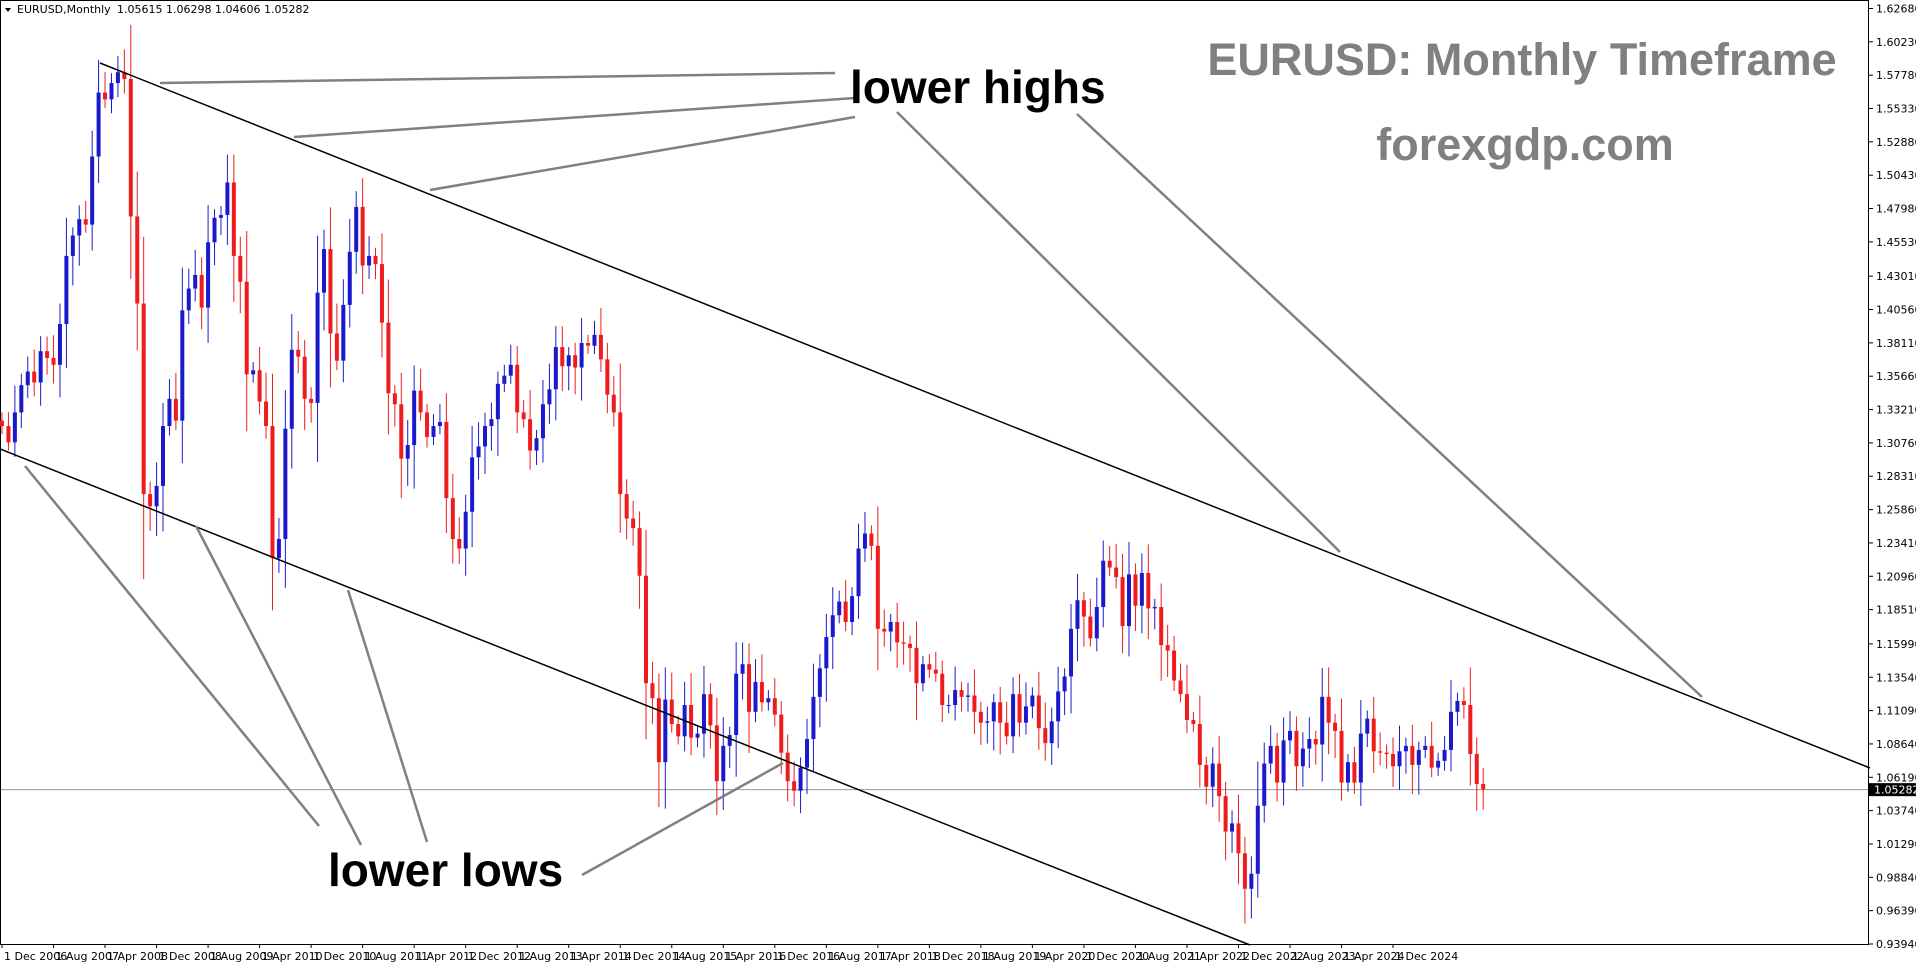 This screenshot has height=964, width=1916. What do you see at coordinates (808, 956) in the screenshot?
I see `x-tick-label: 1 Dec 2016` at bounding box center [808, 956].